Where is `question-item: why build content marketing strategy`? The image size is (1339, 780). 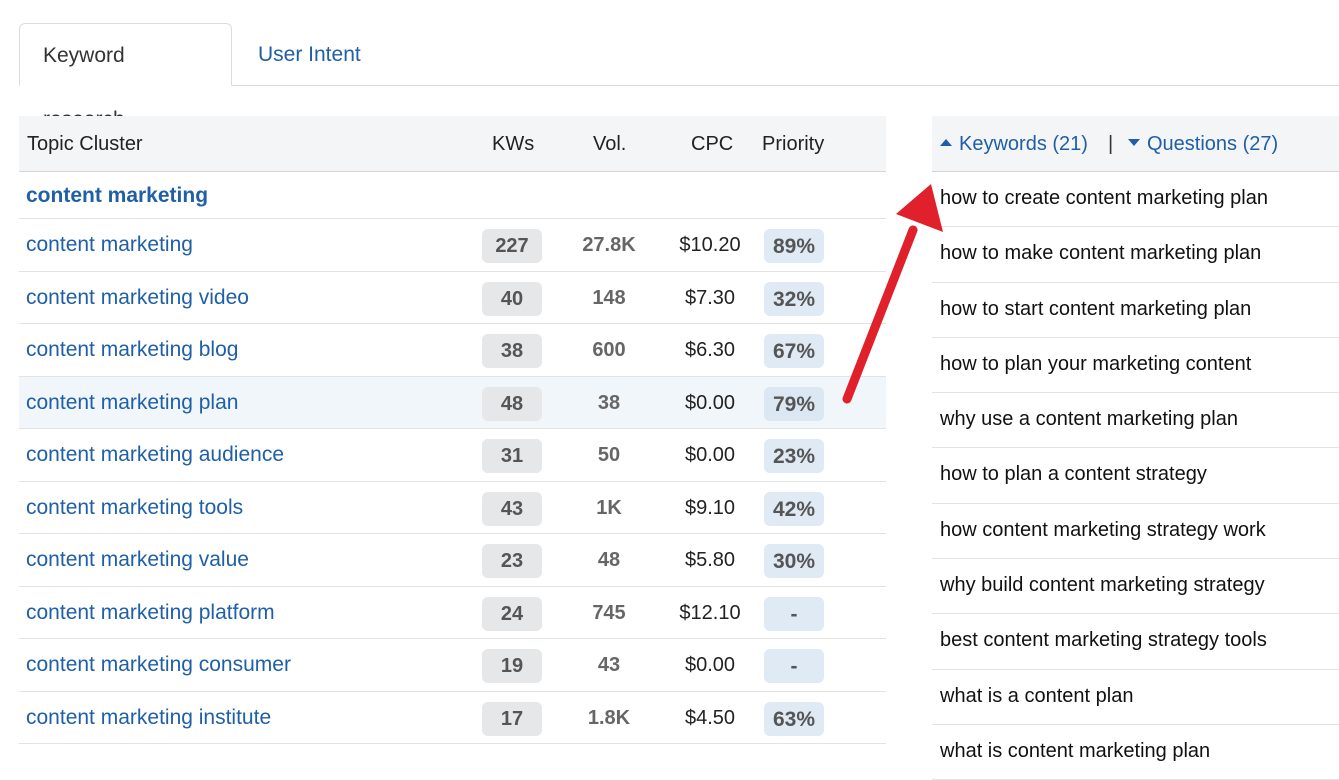
question-item: why build content marketing strategy is located at coordinates (1135, 587).